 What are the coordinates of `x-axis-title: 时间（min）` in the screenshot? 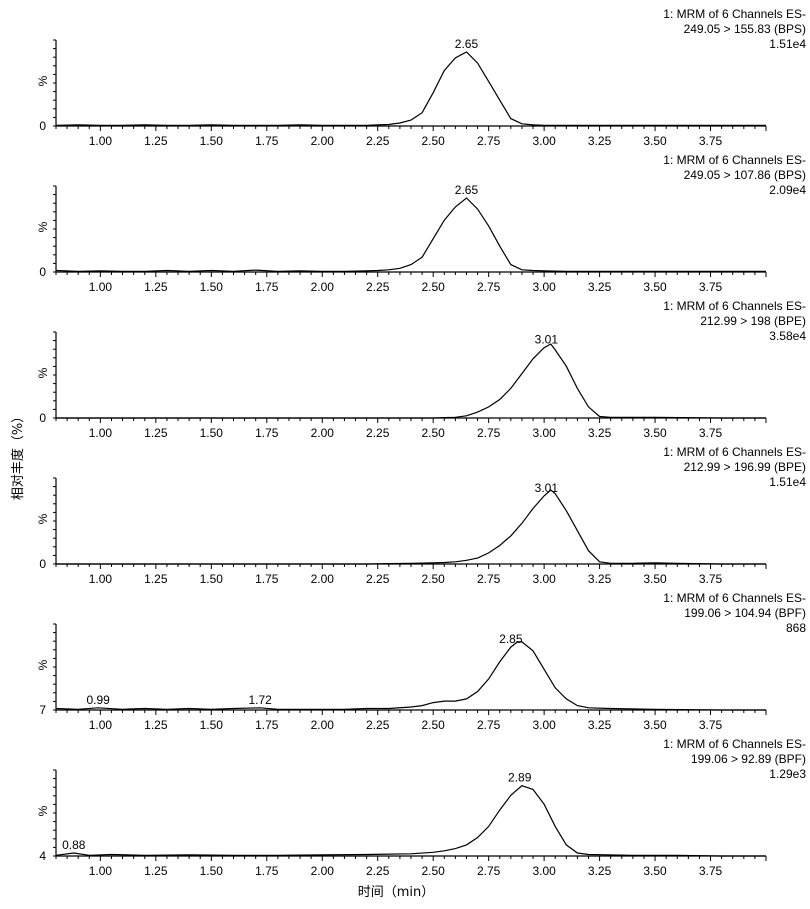 It's located at (396, 892).